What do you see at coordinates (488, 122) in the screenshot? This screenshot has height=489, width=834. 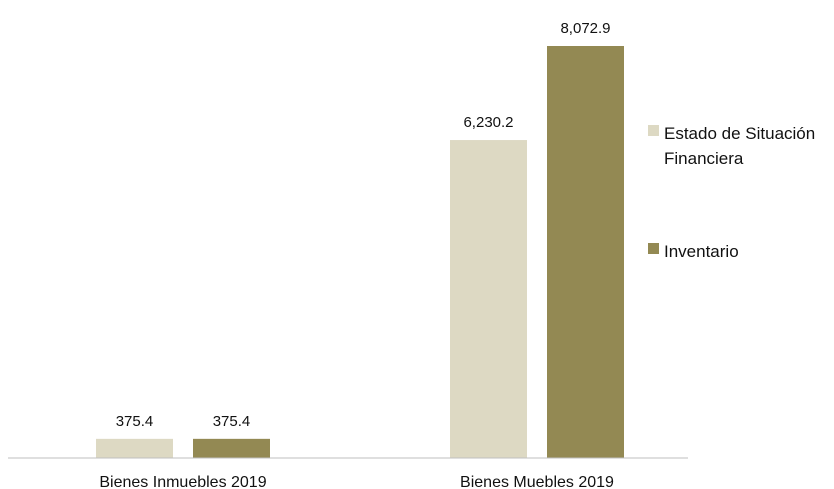 I see `data-label-0-1: 6,230.2` at bounding box center [488, 122].